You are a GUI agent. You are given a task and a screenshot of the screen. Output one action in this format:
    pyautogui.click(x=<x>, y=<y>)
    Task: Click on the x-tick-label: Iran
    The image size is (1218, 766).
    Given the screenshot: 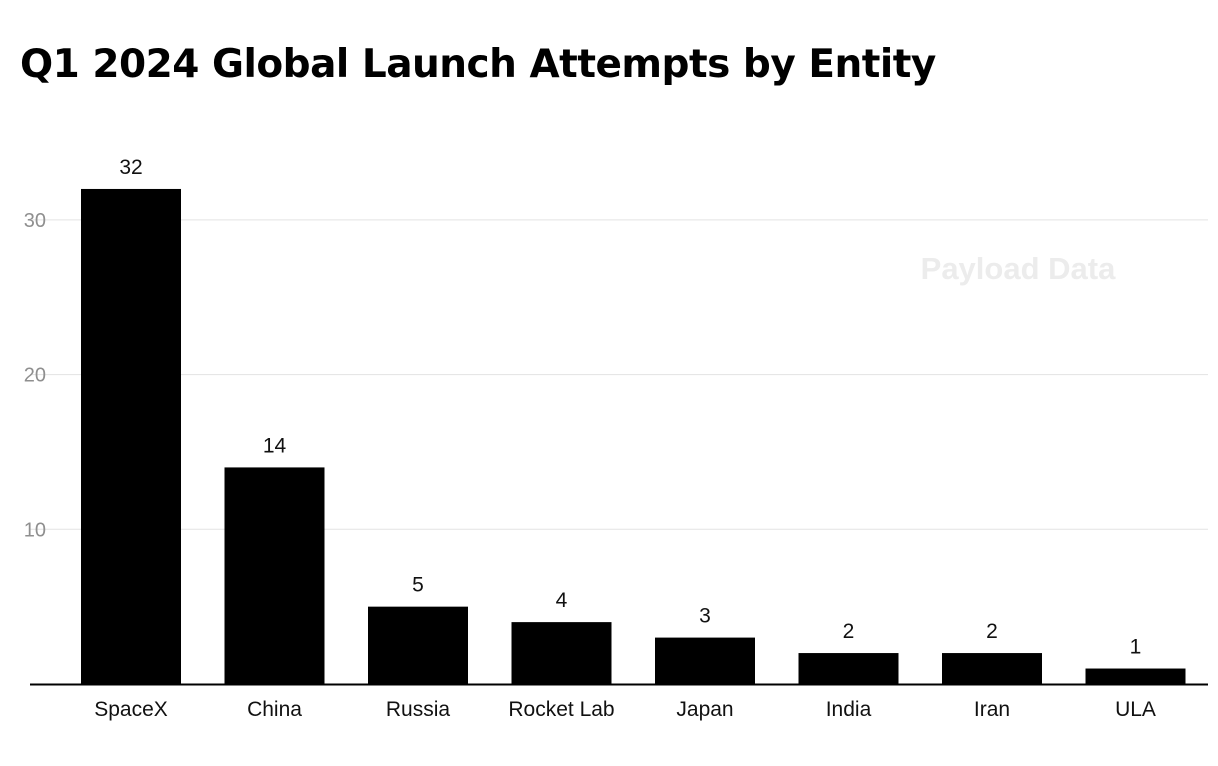 What is the action you would take?
    pyautogui.click(x=992, y=709)
    